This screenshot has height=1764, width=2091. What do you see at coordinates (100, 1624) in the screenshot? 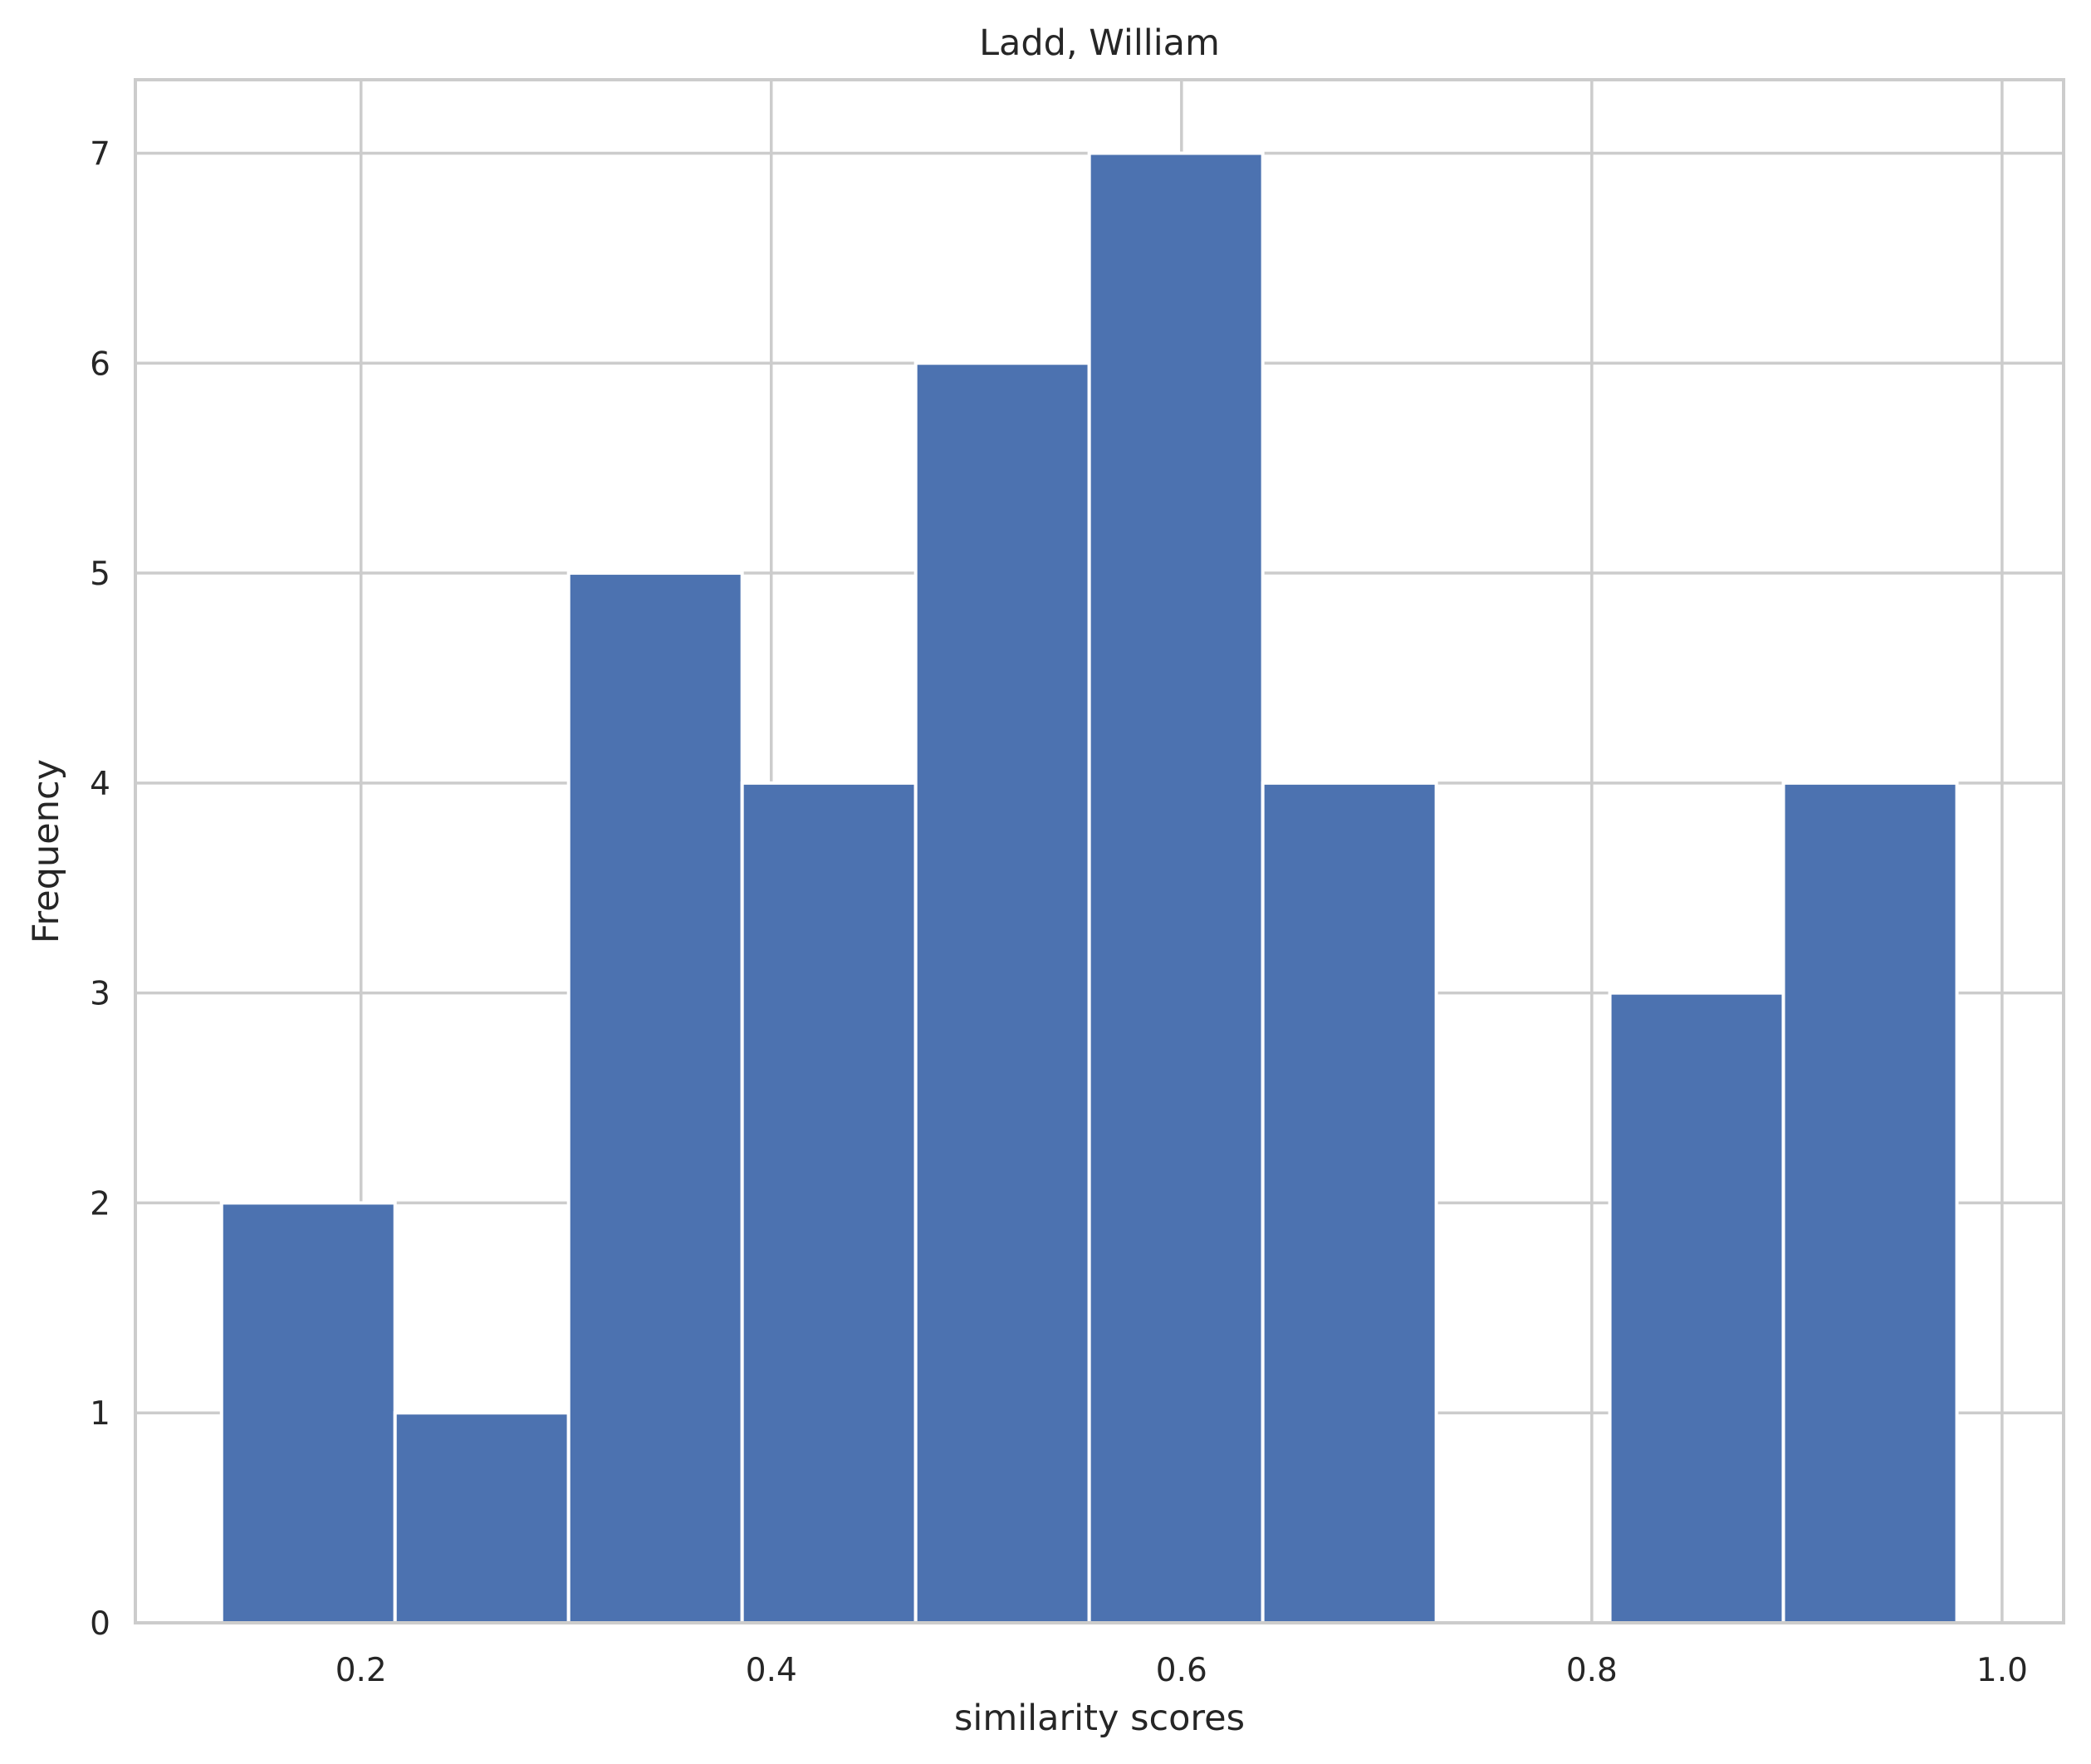
I see `y-tick-label-0: 0` at bounding box center [100, 1624].